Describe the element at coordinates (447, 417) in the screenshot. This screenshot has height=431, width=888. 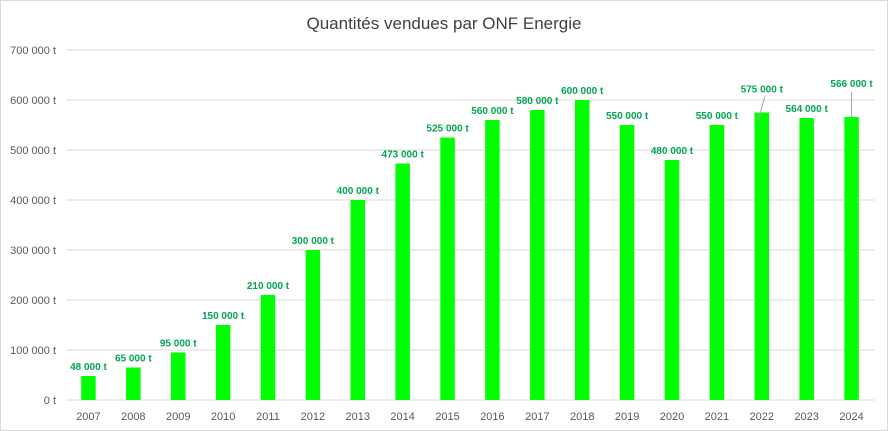
I see `x-tick-label: 2015` at that location.